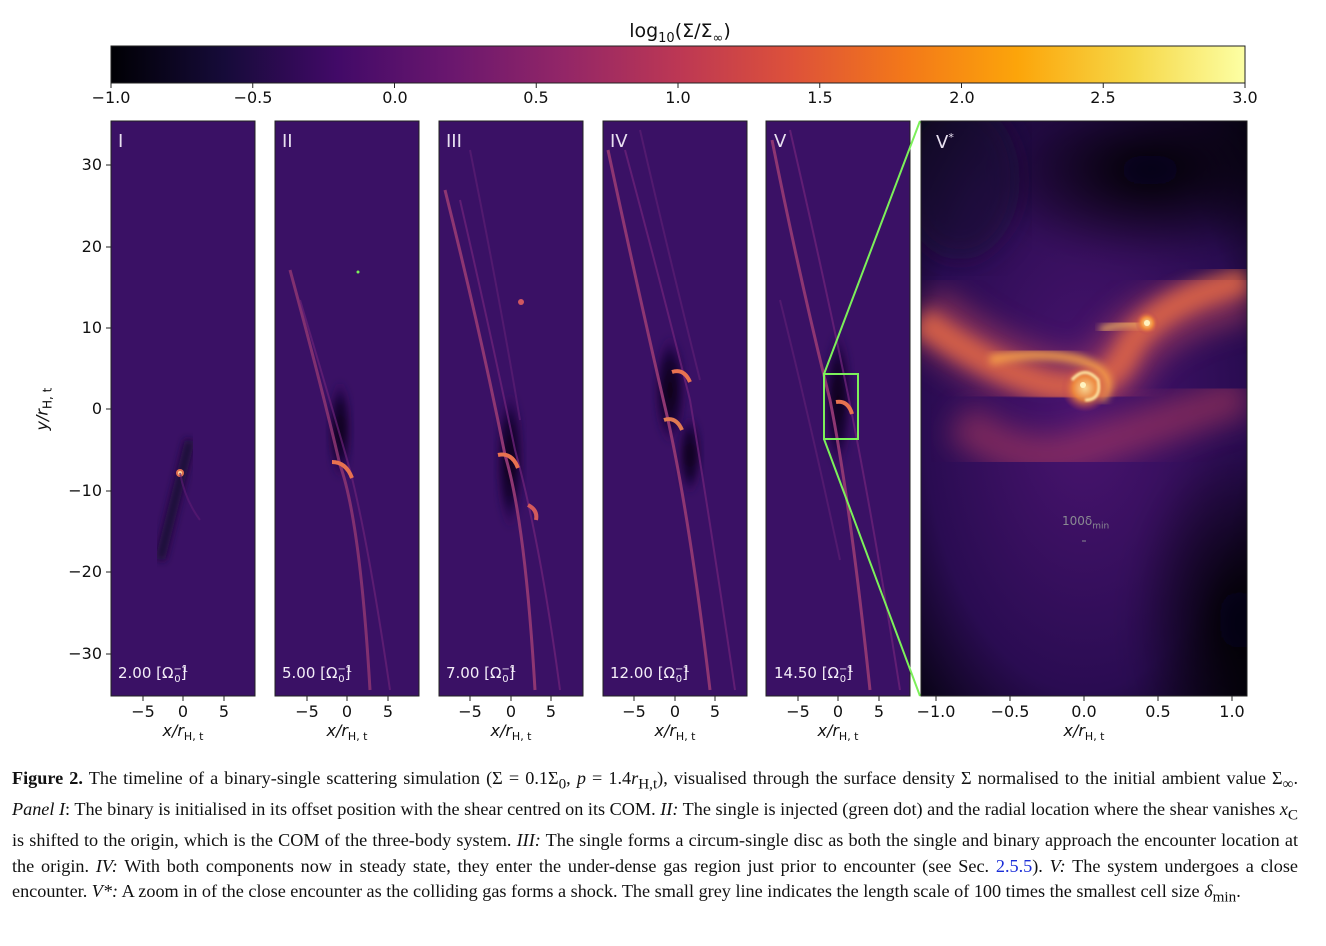  I want to click on zoom-box, so click(841, 406).